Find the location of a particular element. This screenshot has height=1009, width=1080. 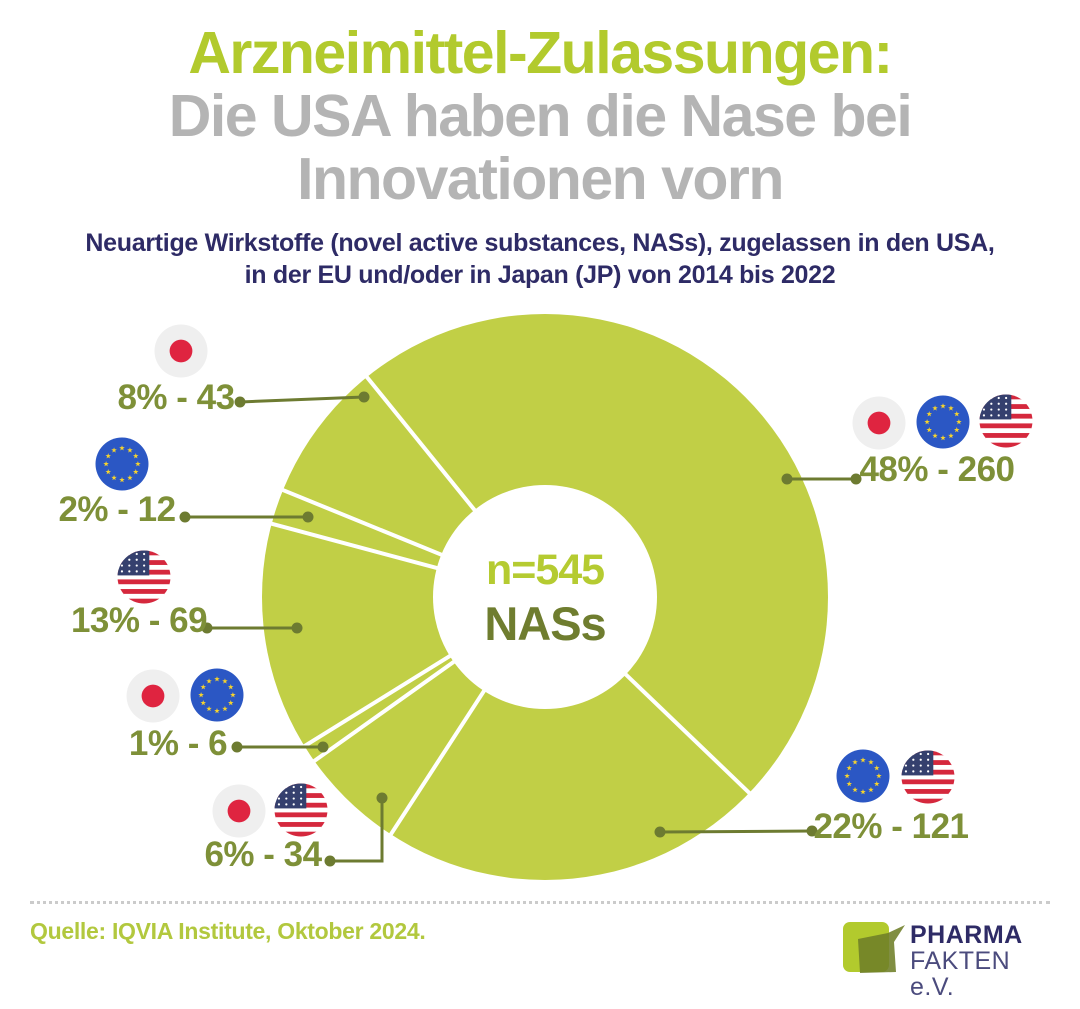

segment-callout-us: 13% - 69 is located at coordinates (187, 620).